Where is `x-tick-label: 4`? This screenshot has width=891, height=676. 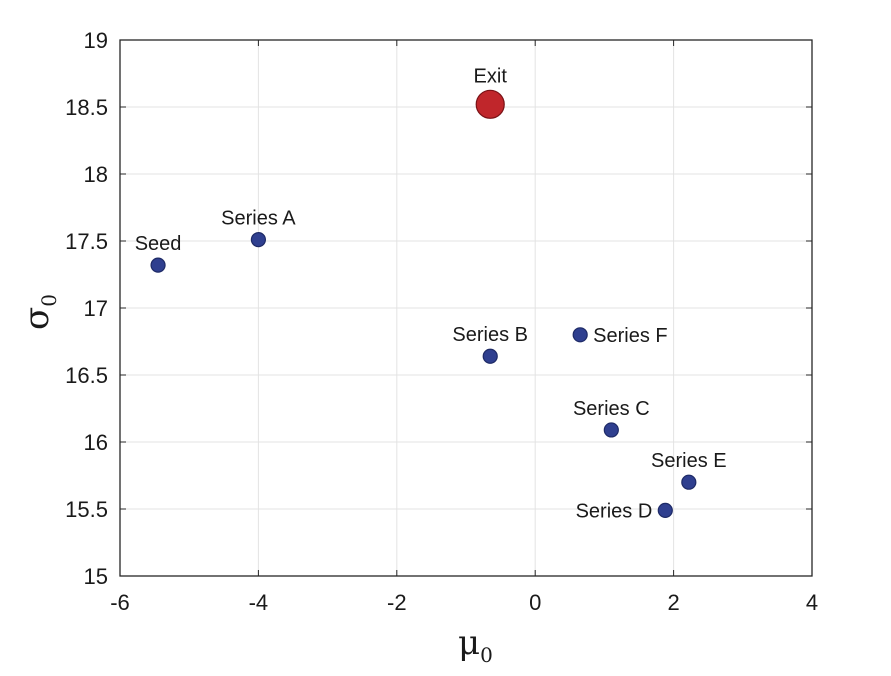 x-tick-label: 4 is located at coordinates (812, 602).